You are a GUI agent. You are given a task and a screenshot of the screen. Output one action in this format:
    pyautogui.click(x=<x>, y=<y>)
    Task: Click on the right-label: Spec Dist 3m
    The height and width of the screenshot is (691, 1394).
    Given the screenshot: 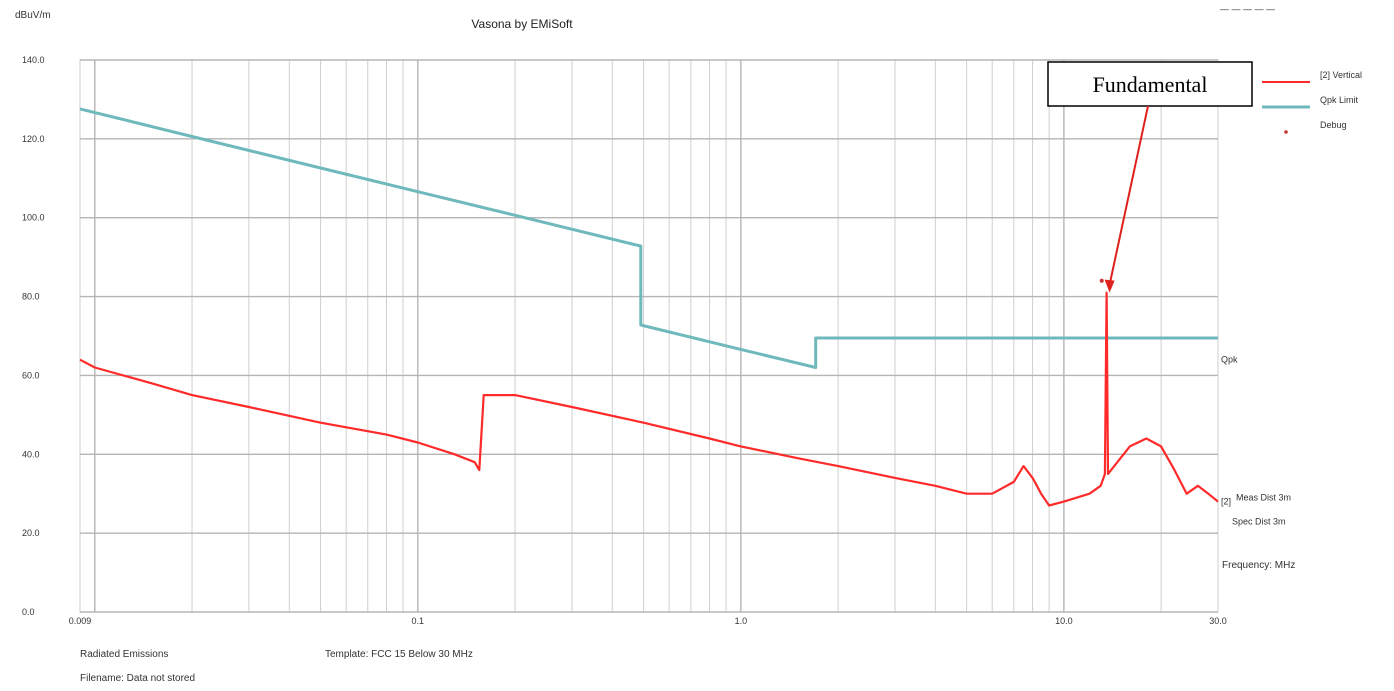 What is the action you would take?
    pyautogui.click(x=1259, y=521)
    